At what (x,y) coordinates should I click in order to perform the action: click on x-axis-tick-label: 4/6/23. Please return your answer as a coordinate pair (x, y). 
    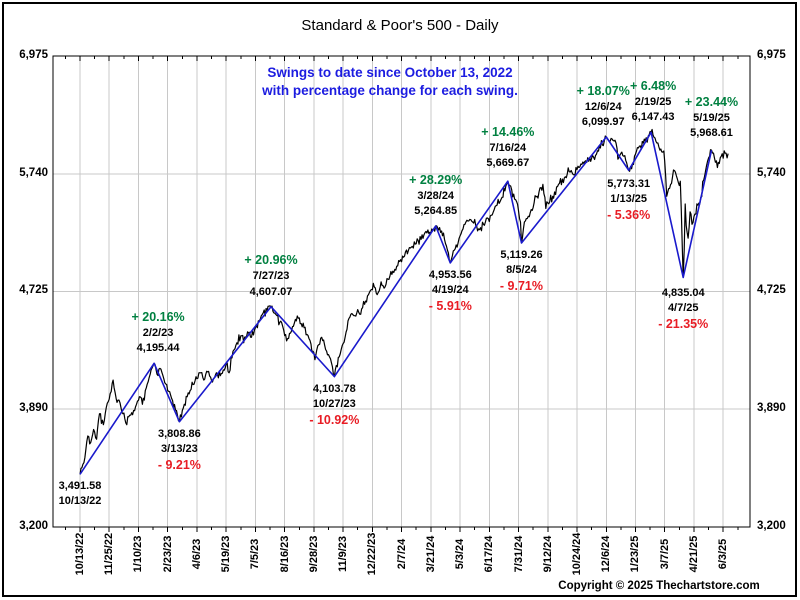
    Looking at the image, I should click on (196, 554).